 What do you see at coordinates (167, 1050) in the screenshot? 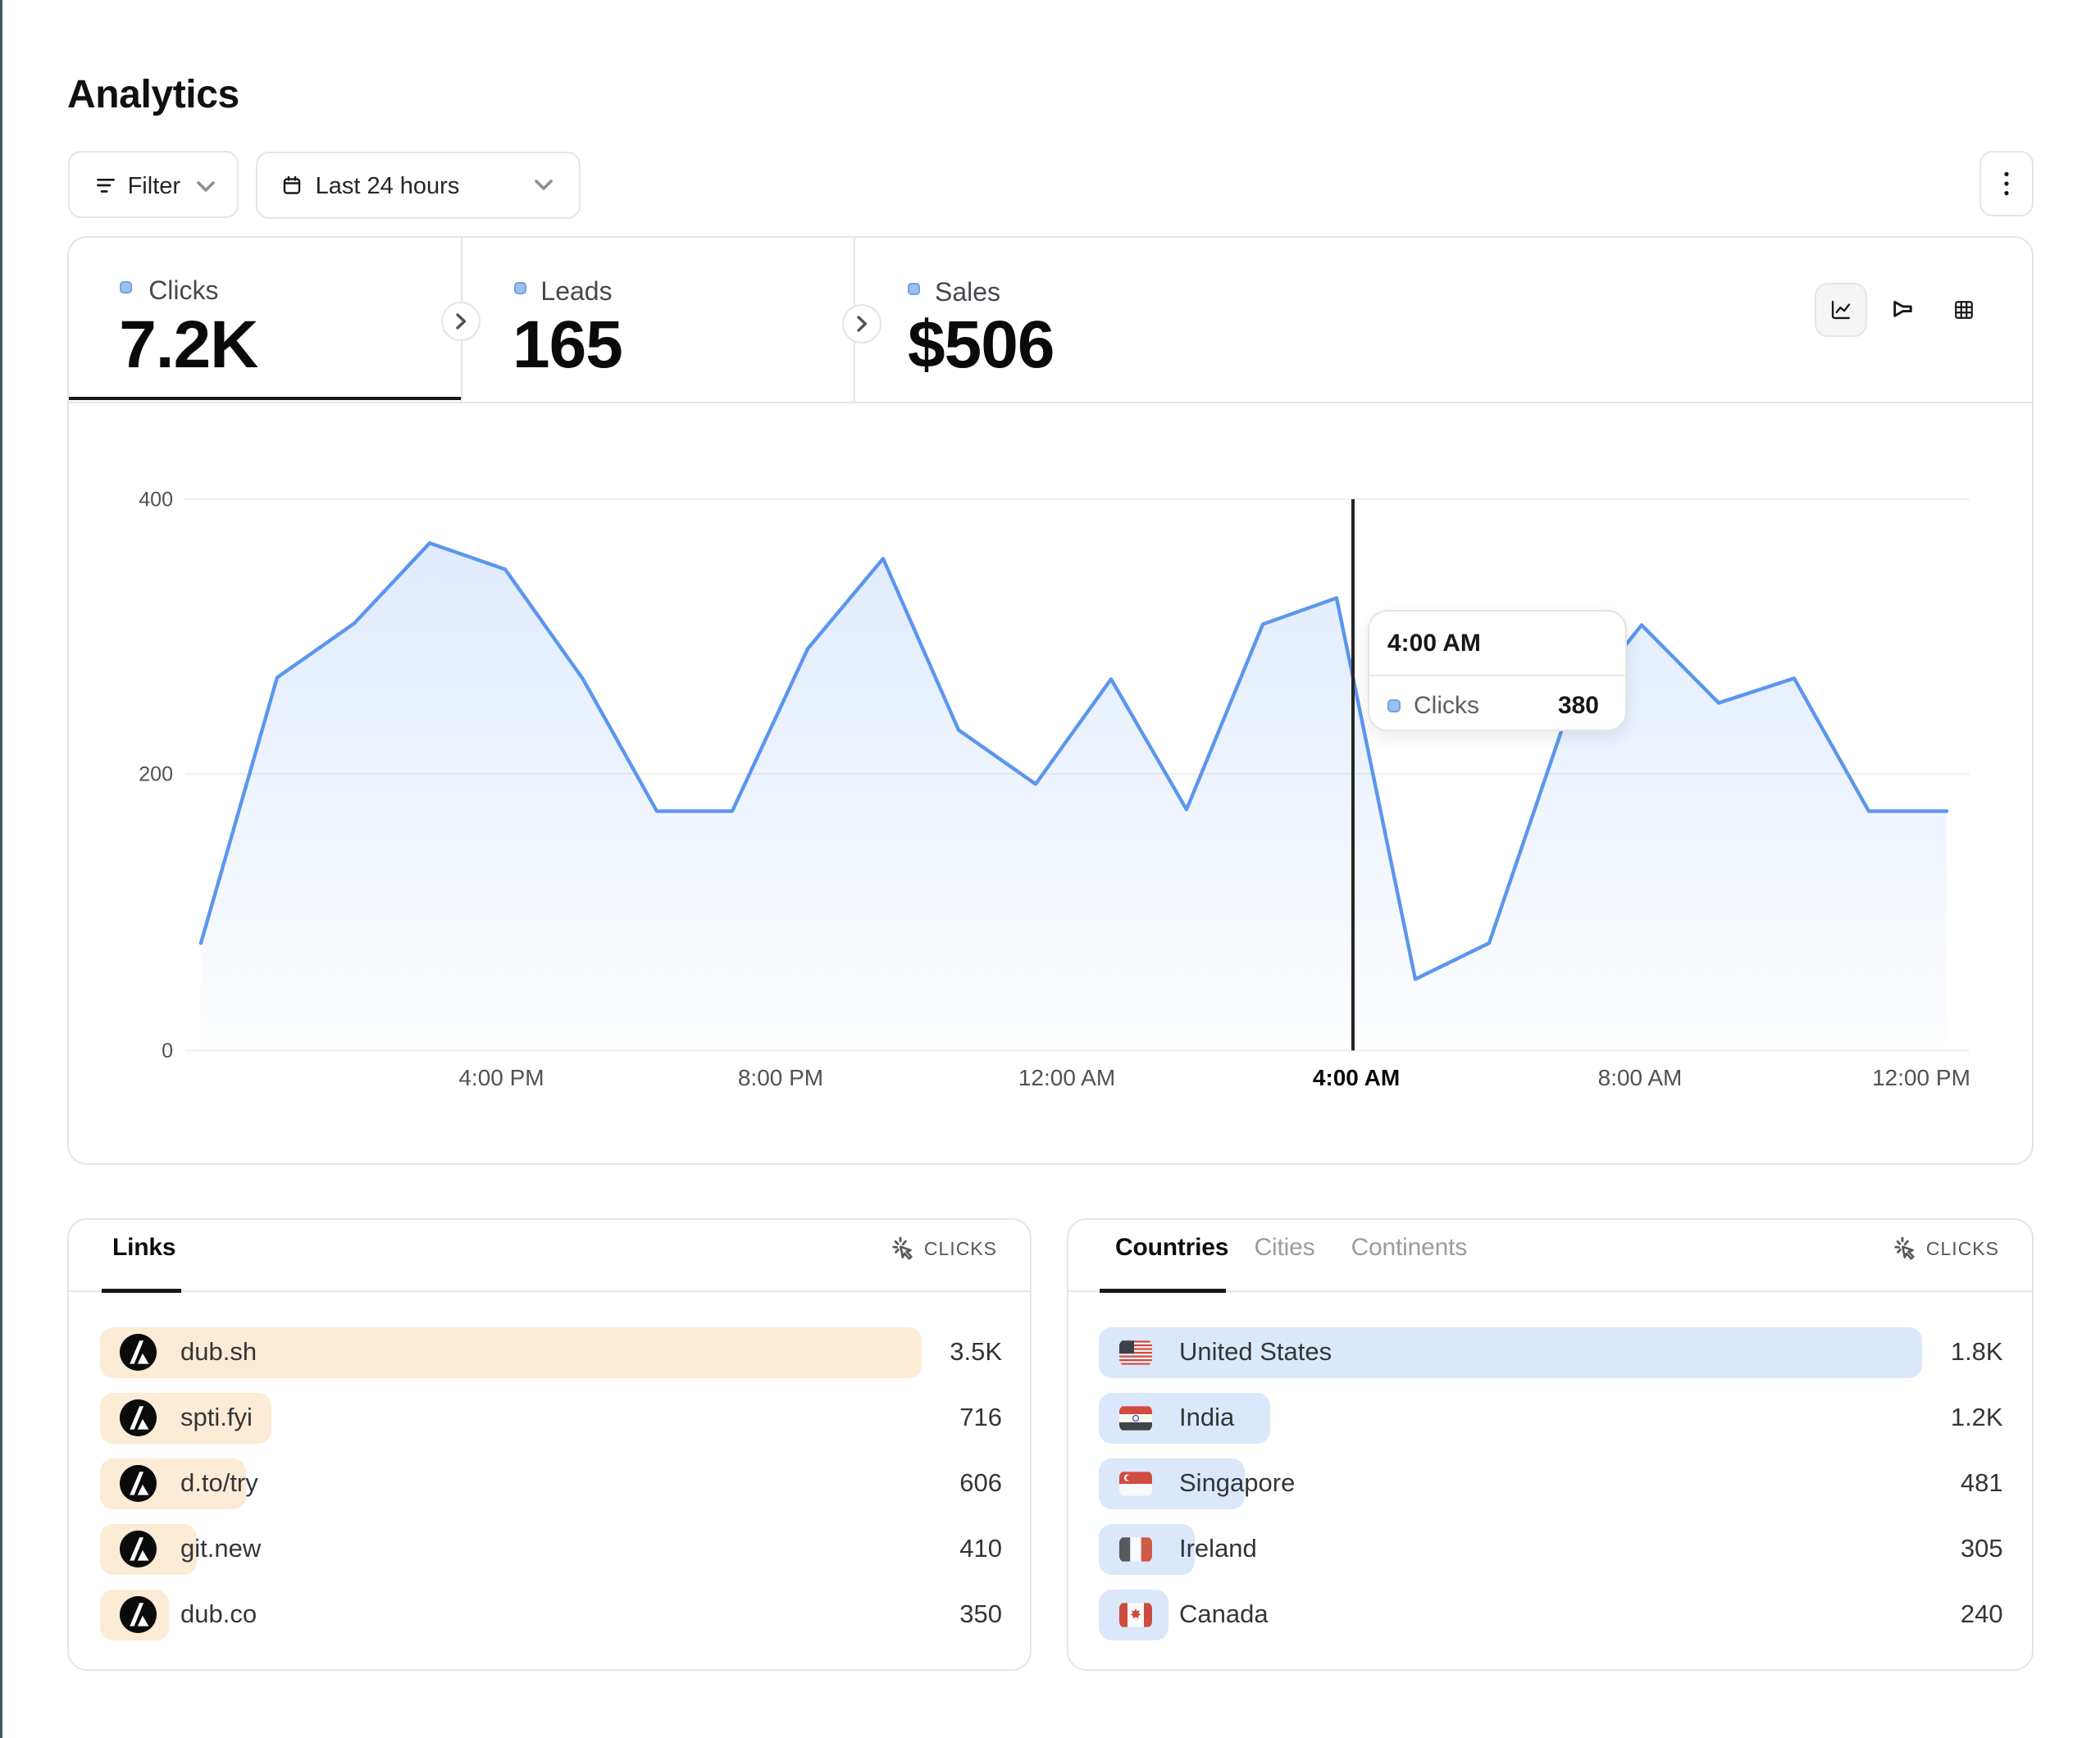
I see `svg-text: 0` at bounding box center [167, 1050].